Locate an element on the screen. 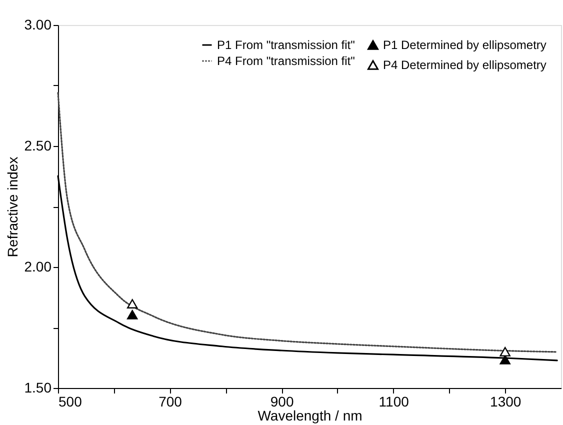  legend-label: P1 From "transmission fit" is located at coordinates (286, 45).